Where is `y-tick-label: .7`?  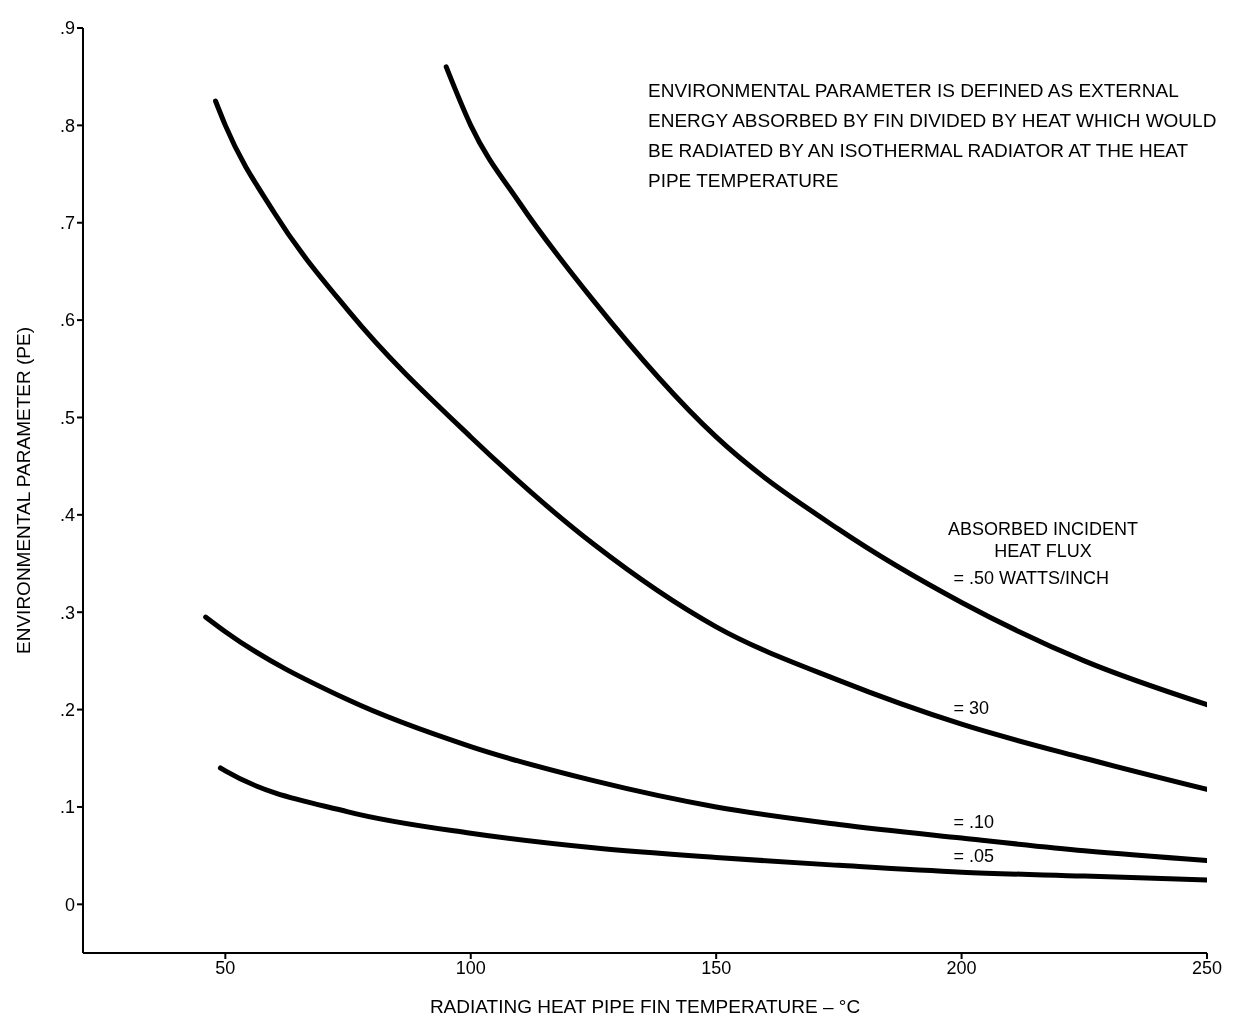 y-tick-label: .7 is located at coordinates (67, 223).